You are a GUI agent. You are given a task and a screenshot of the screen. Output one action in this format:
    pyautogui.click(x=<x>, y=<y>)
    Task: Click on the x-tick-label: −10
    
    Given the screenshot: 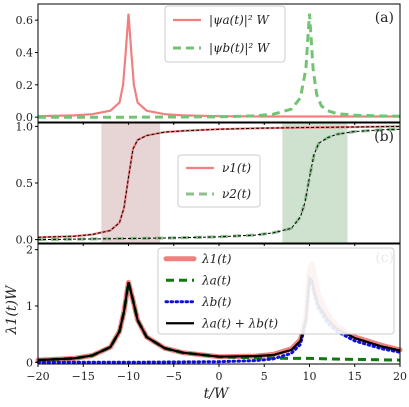 What is the action you would take?
    pyautogui.click(x=128, y=376)
    